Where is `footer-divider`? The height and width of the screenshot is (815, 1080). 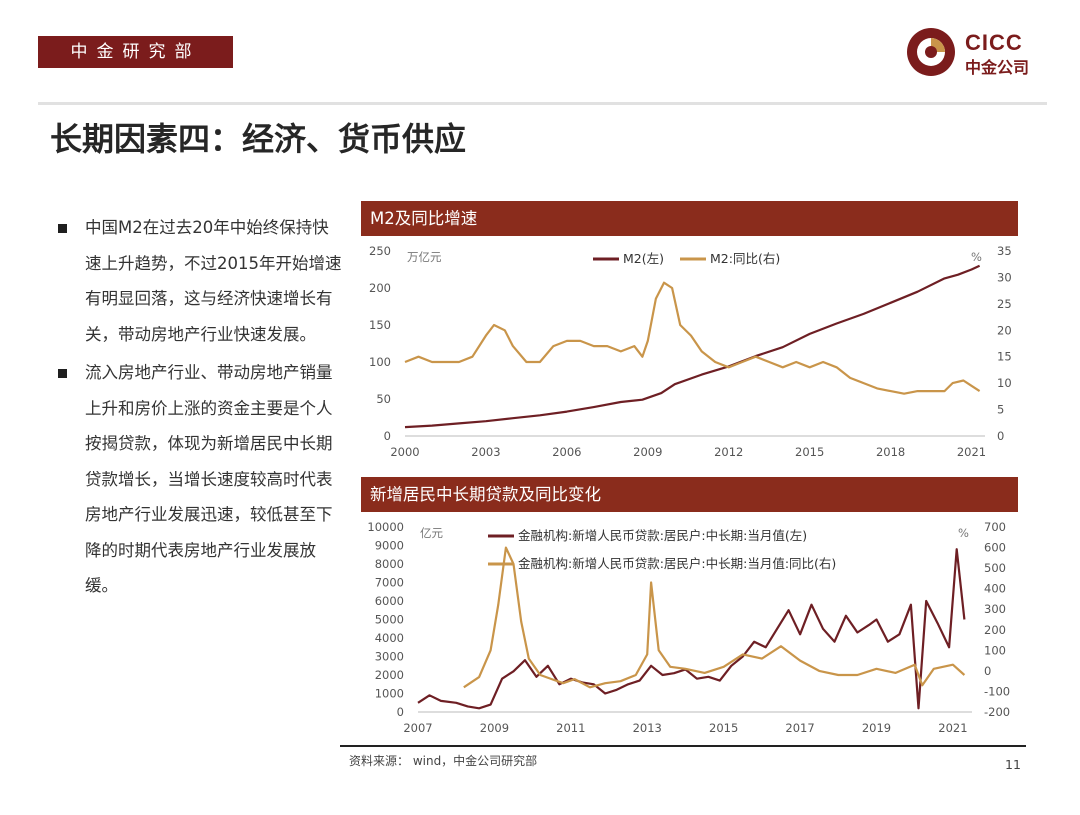
footer-divider is located at coordinates (683, 746).